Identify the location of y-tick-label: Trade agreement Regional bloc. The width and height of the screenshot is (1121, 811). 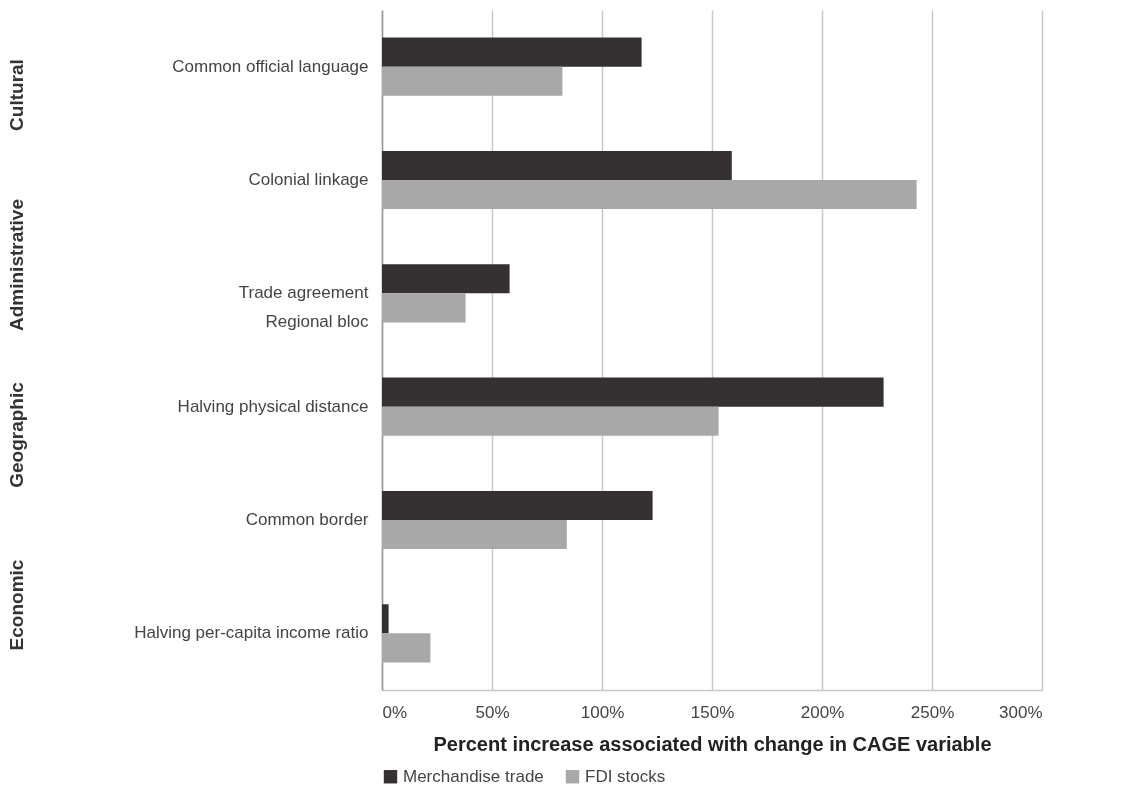
(303, 307).